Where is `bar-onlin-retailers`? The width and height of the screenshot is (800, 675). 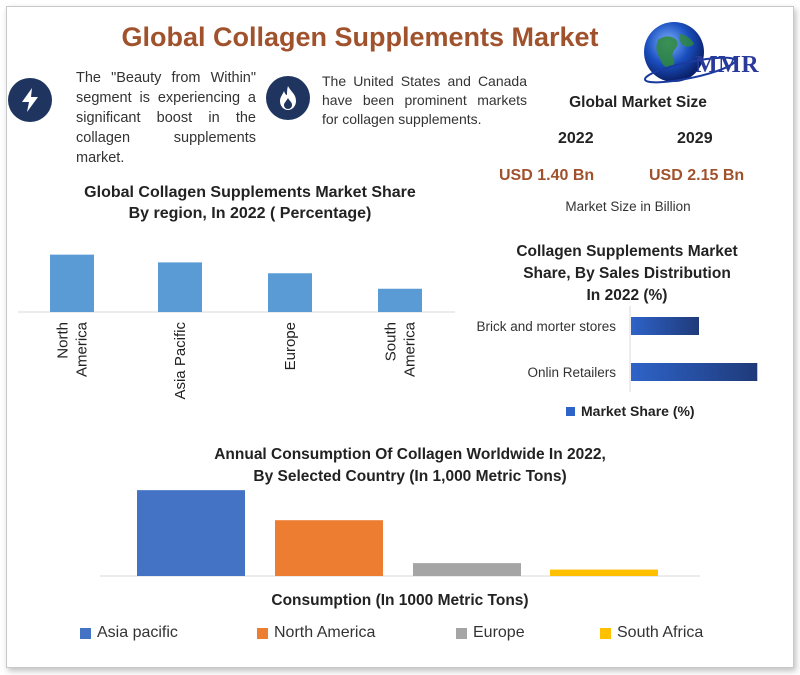
bar-onlin-retailers is located at coordinates (694, 372).